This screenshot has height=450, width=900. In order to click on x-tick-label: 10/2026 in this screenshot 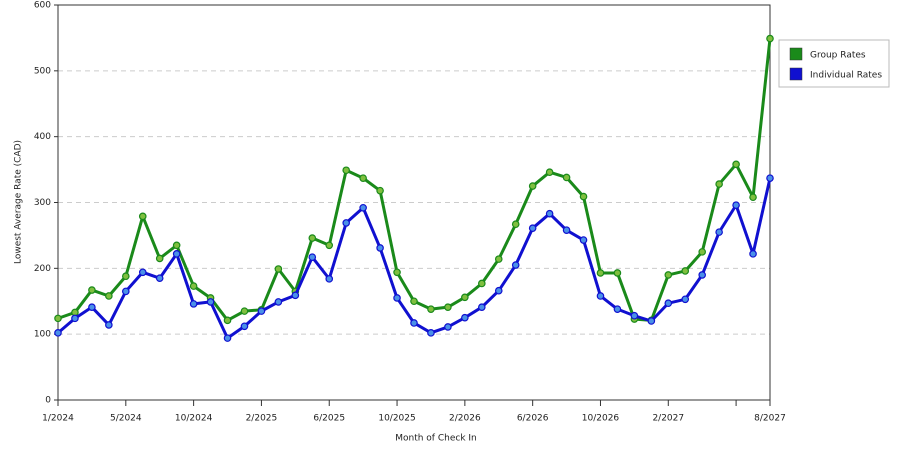, I will do `click(601, 419)`.